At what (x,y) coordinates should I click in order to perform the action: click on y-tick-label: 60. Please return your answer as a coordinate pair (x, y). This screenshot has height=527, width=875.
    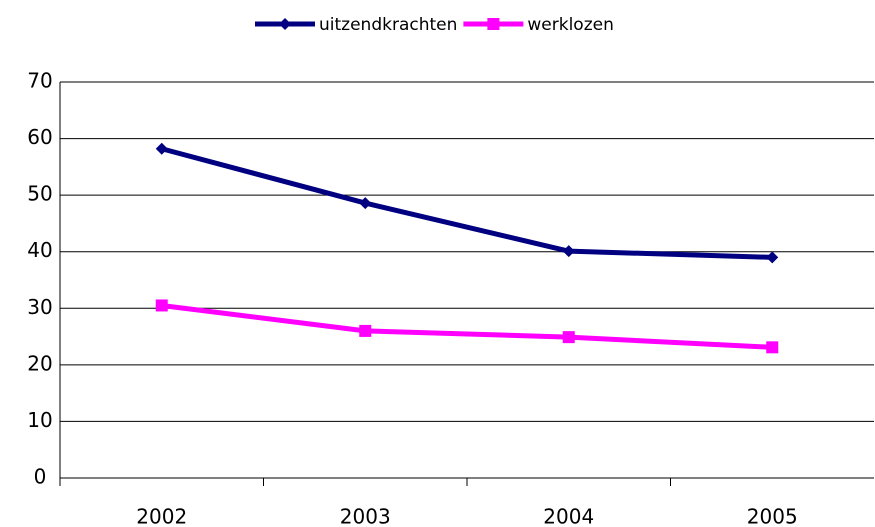
    Looking at the image, I should click on (39, 137).